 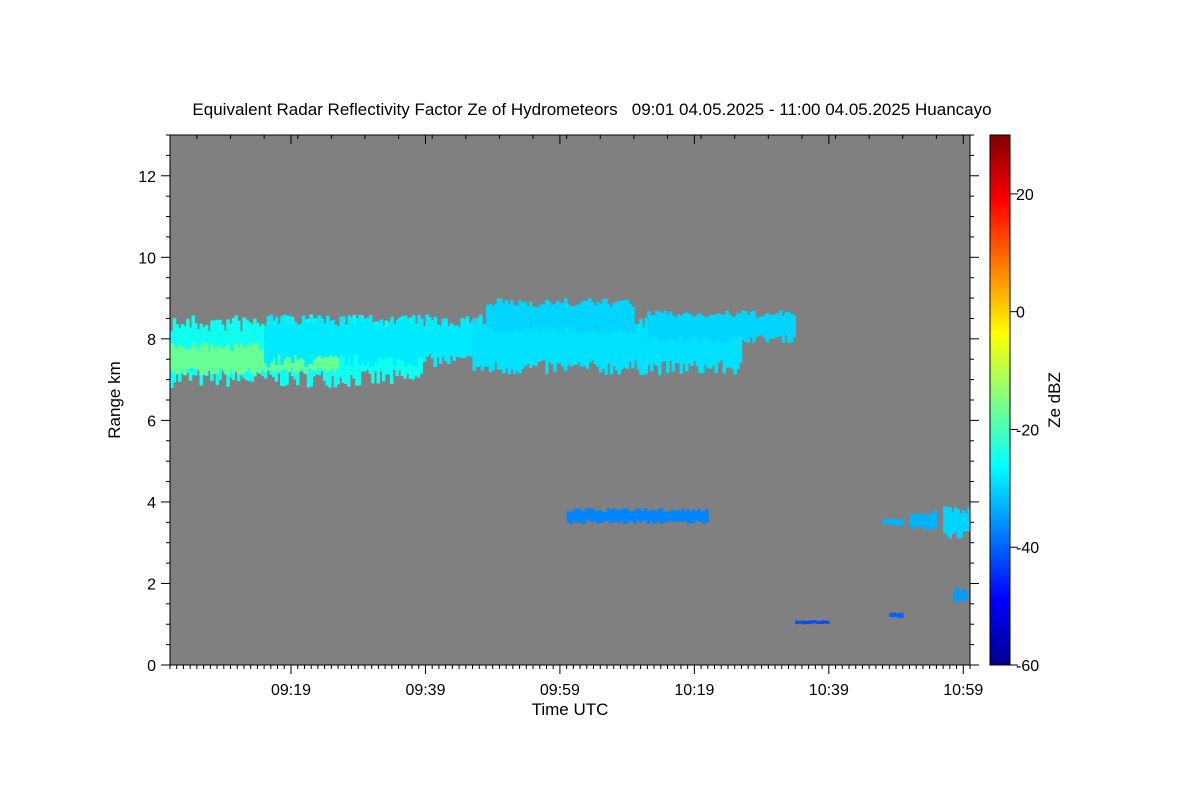 What do you see at coordinates (151, 421) in the screenshot?
I see `y-tick-label: 6` at bounding box center [151, 421].